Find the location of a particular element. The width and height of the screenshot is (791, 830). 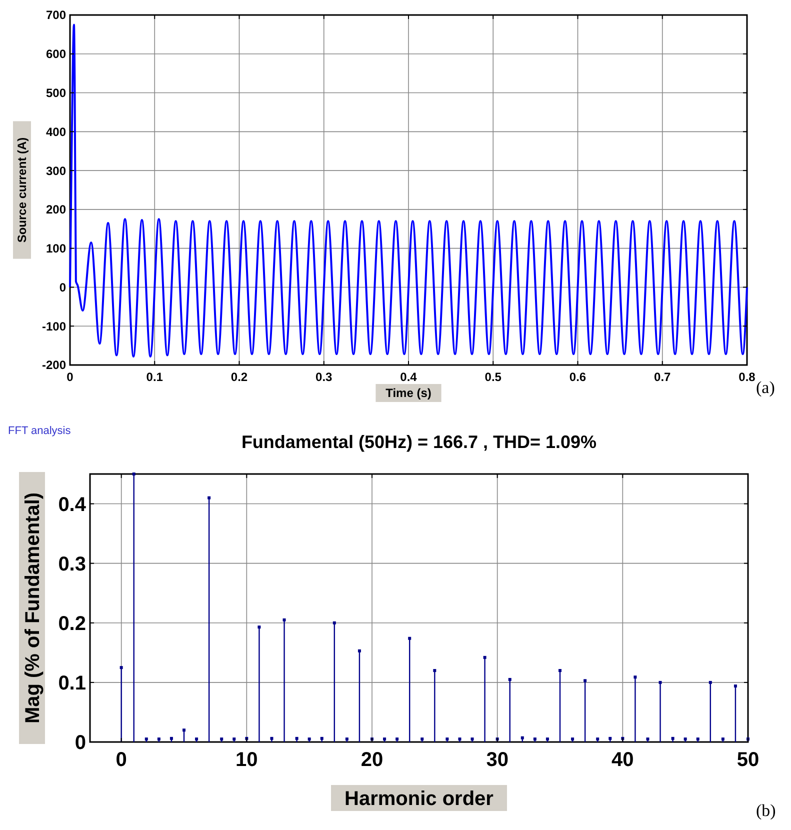

y-tick-label: 0.4 is located at coordinates (72, 505).